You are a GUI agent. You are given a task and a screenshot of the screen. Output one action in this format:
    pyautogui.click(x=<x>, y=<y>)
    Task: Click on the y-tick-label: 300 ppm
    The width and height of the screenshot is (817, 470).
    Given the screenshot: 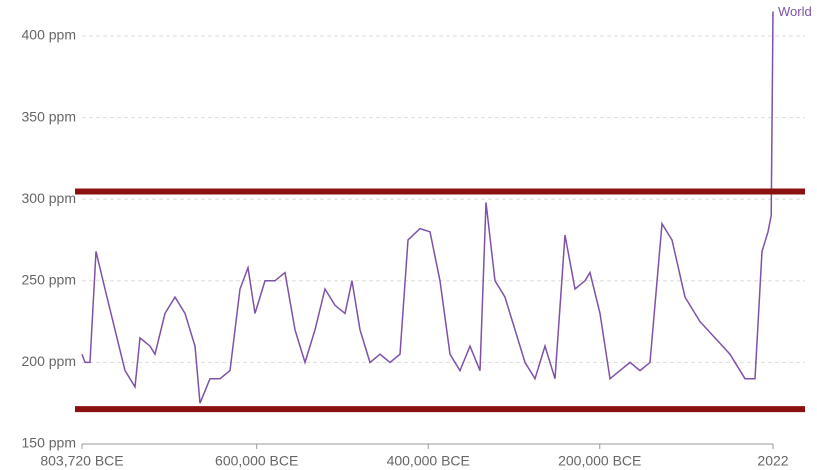 What is the action you would take?
    pyautogui.click(x=49, y=198)
    